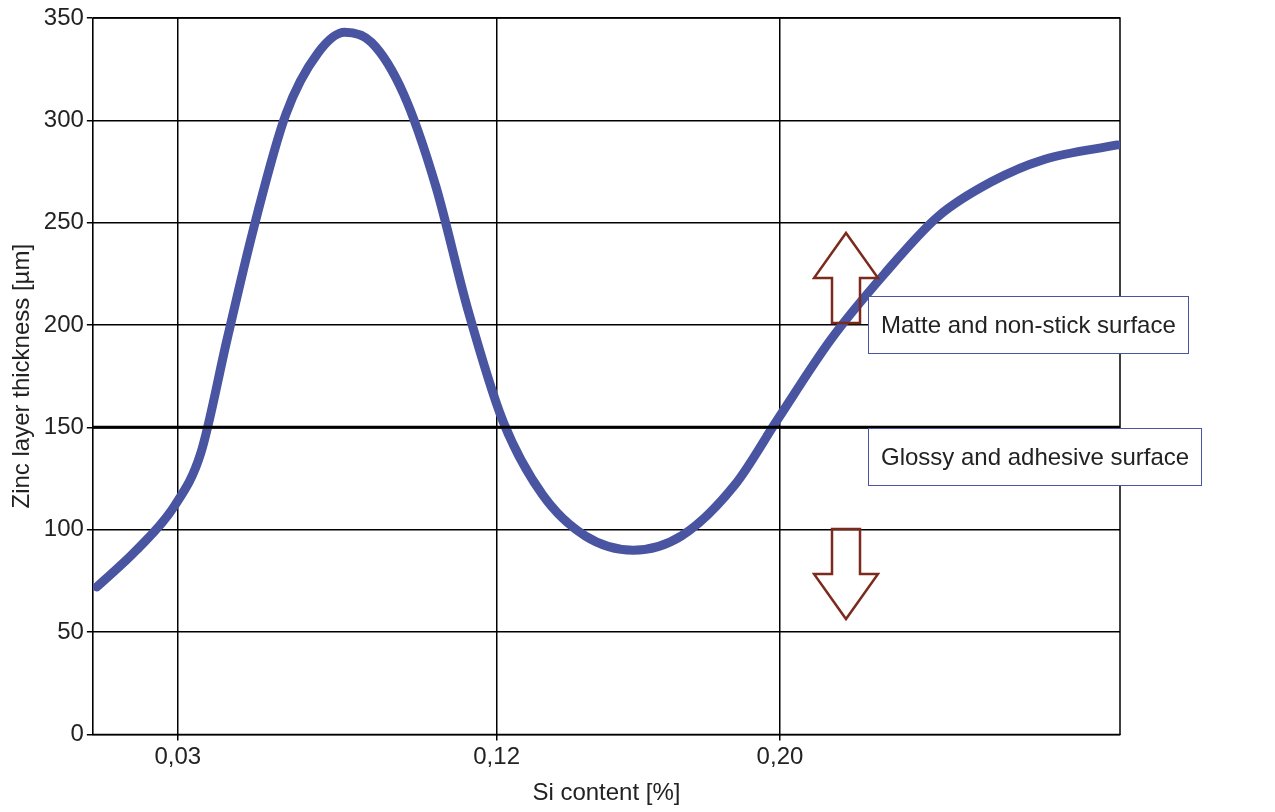  What do you see at coordinates (1035, 457) in the screenshot?
I see `annotation: Glossy and adhesive surface` at bounding box center [1035, 457].